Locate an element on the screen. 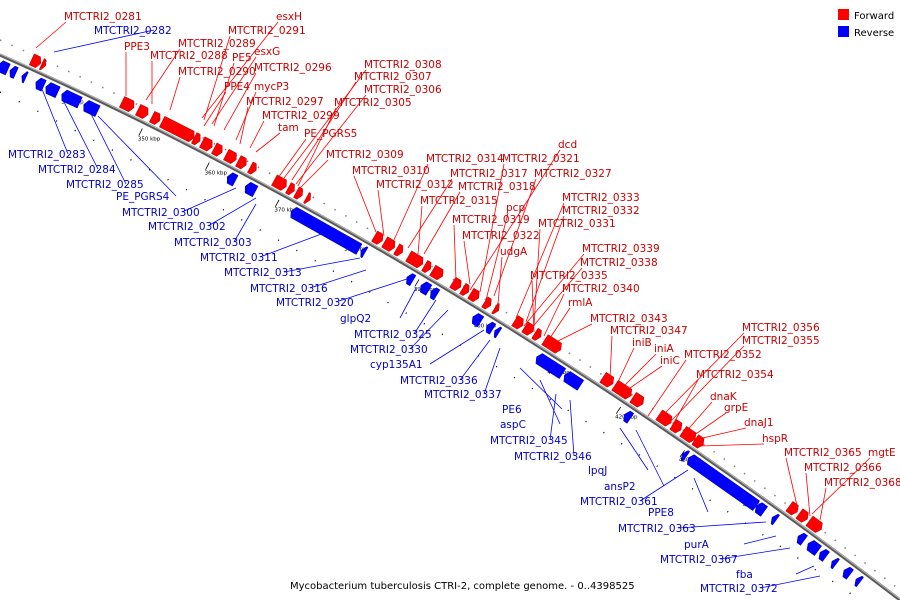 The height and width of the screenshot is (600, 900). forward-gene-label: udgA is located at coordinates (514, 252).